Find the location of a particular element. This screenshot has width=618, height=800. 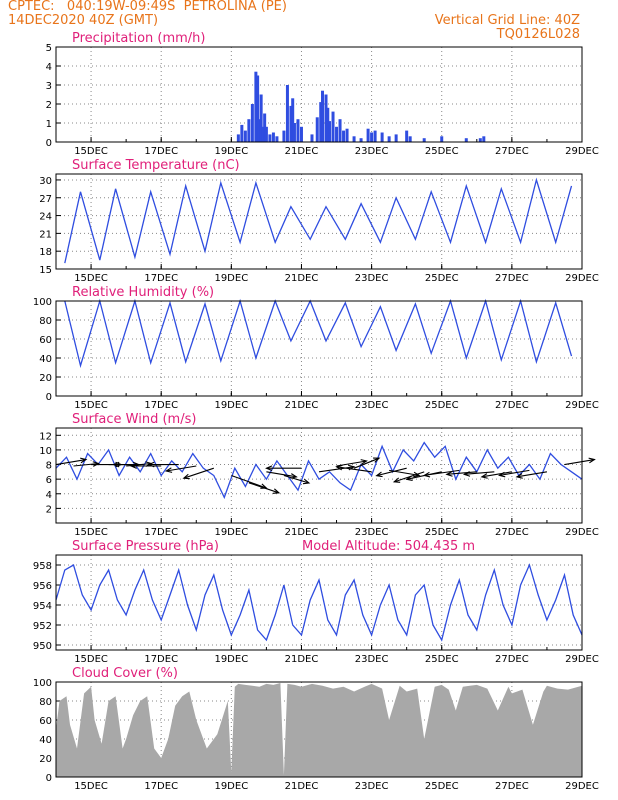

panel-title-wind: Surface Wind (m/s) is located at coordinates (134, 419).